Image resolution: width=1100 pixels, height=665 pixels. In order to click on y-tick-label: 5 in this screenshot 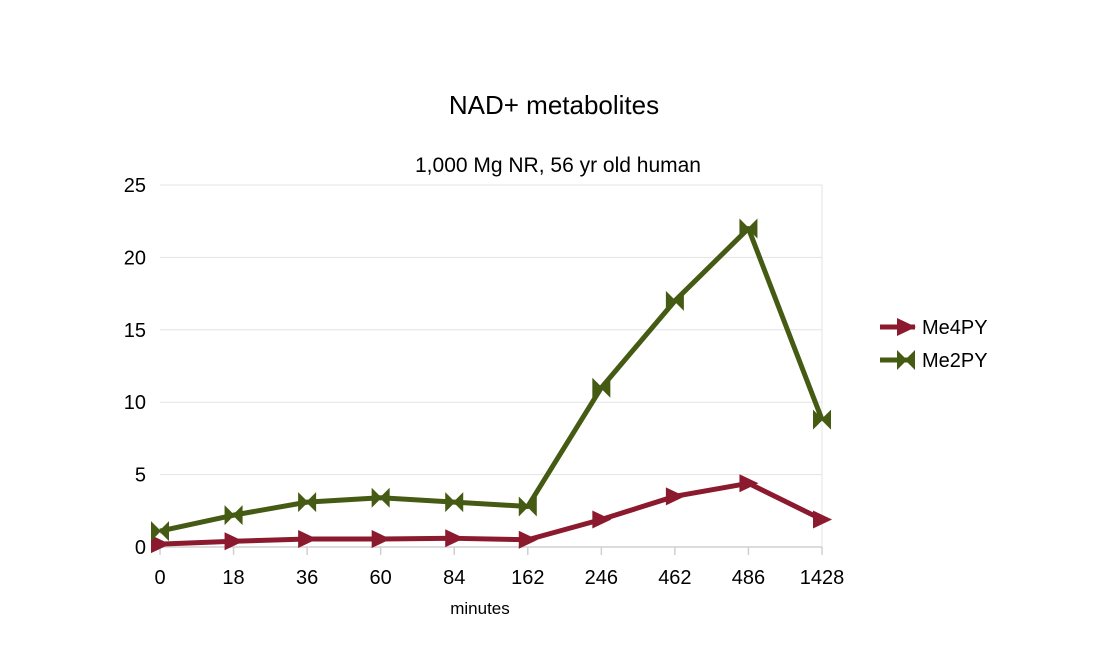, I will do `click(140, 476)`.